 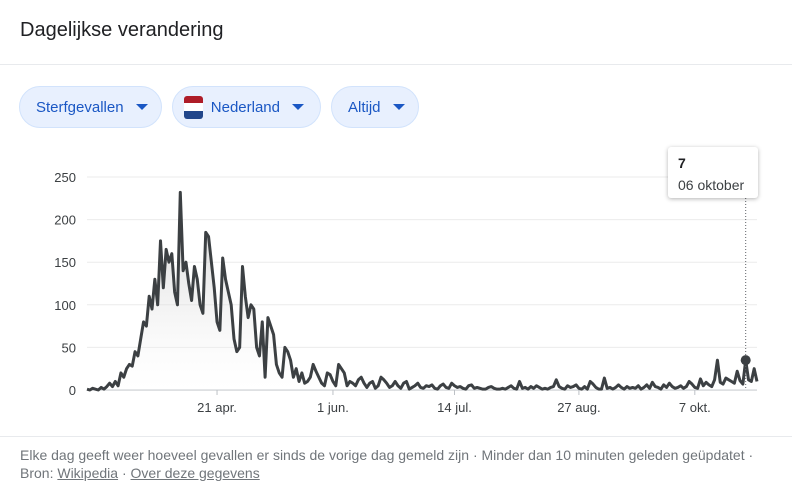 What do you see at coordinates (65, 220) in the screenshot?
I see `y-tick-label: 200` at bounding box center [65, 220].